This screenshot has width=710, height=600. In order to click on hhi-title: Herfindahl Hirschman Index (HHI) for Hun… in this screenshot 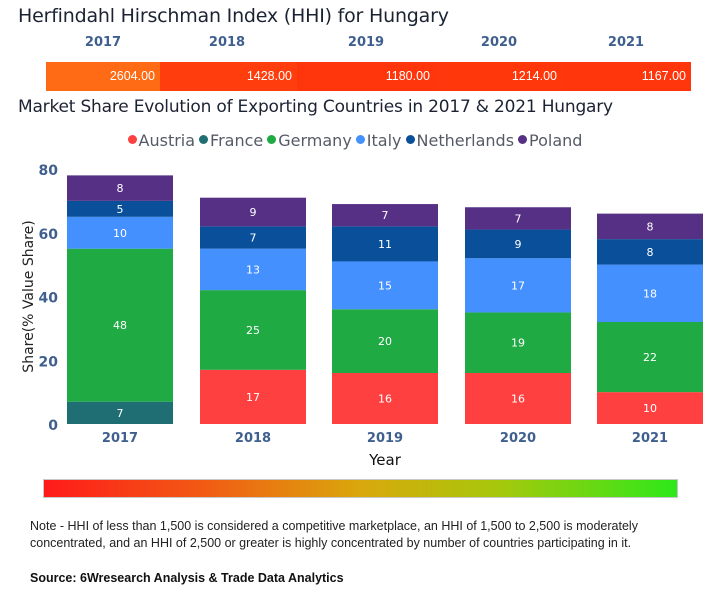, I will do `click(233, 16)`.